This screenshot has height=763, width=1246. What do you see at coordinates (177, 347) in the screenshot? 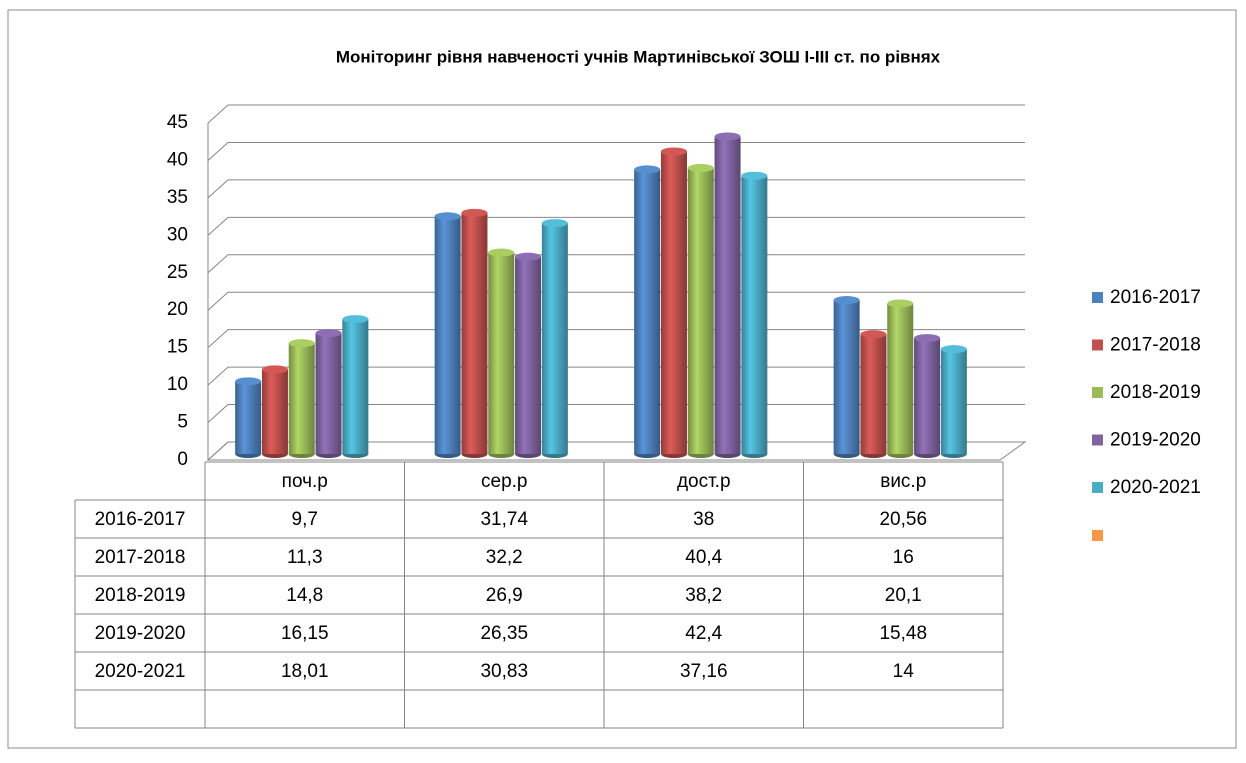
I see `y-tick-label: 15` at bounding box center [177, 347].